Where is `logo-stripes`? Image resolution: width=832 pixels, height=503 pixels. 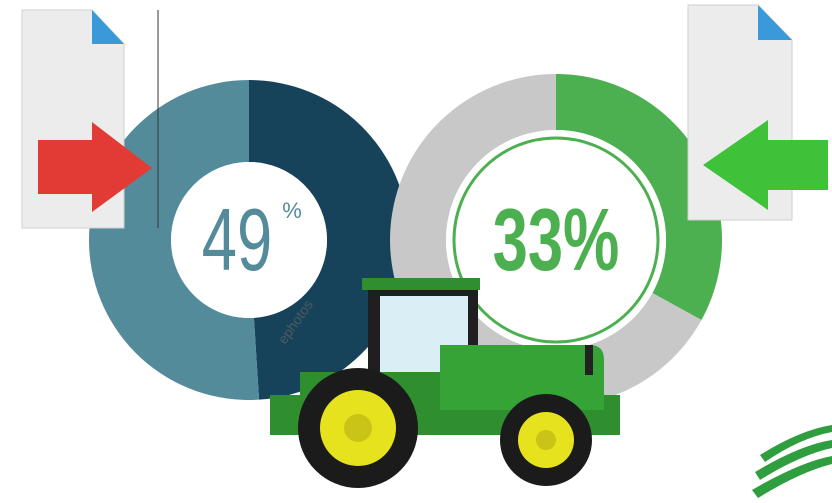 logo-stripes is located at coordinates (792, 461).